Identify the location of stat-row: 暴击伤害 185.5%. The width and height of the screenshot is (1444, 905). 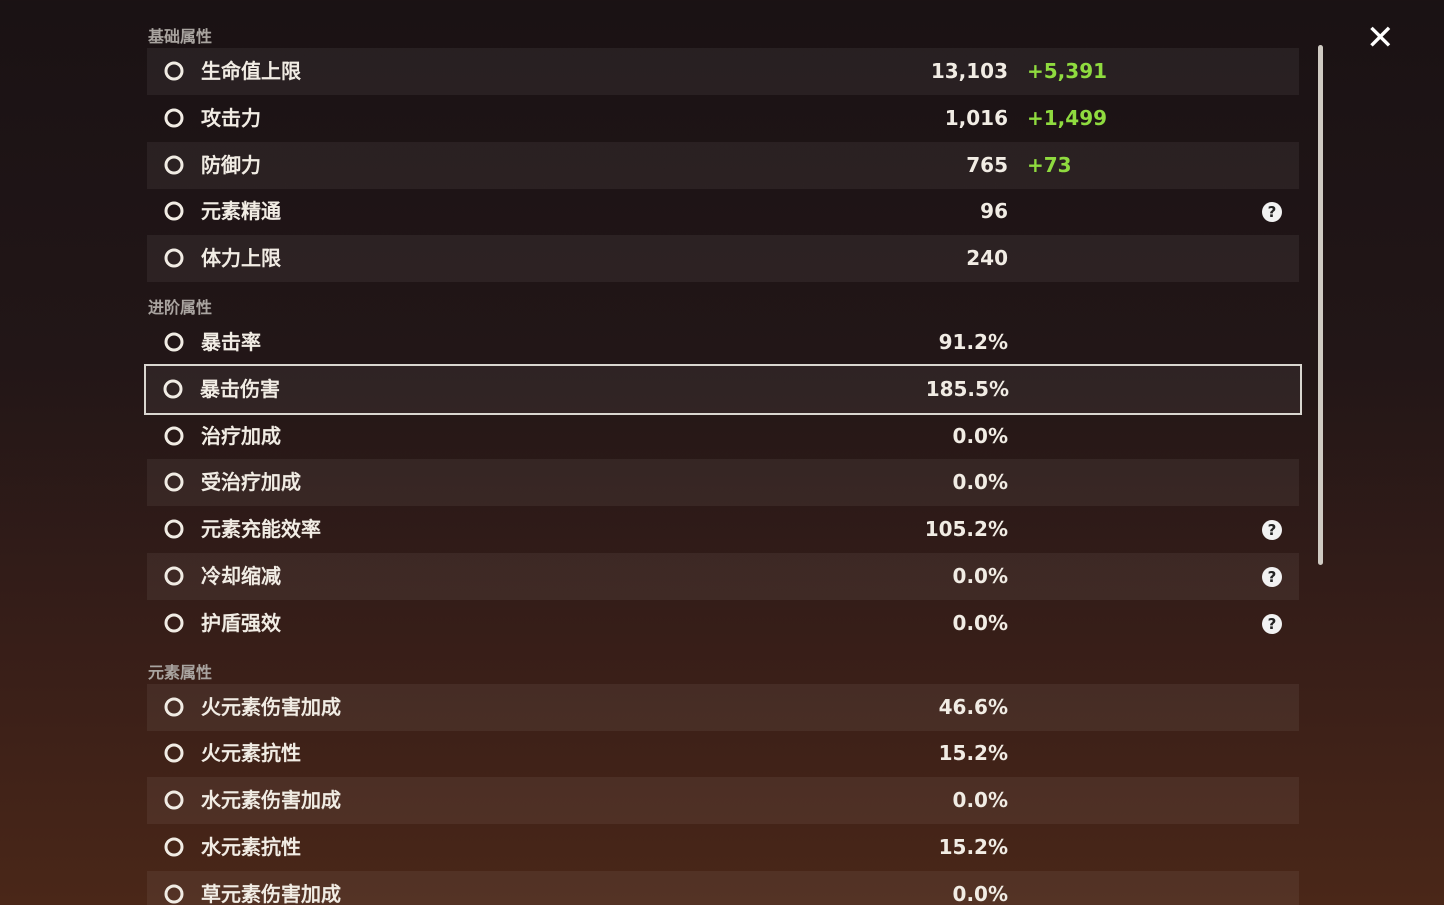
(723, 389).